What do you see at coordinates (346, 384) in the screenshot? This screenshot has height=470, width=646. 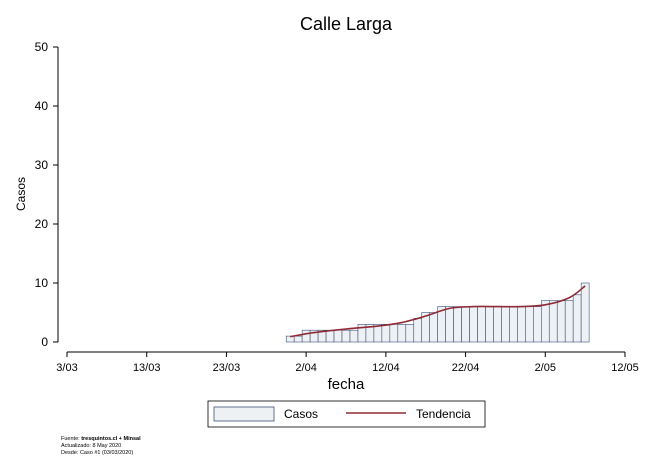 I see `x-axis-label: fecha` at bounding box center [346, 384].